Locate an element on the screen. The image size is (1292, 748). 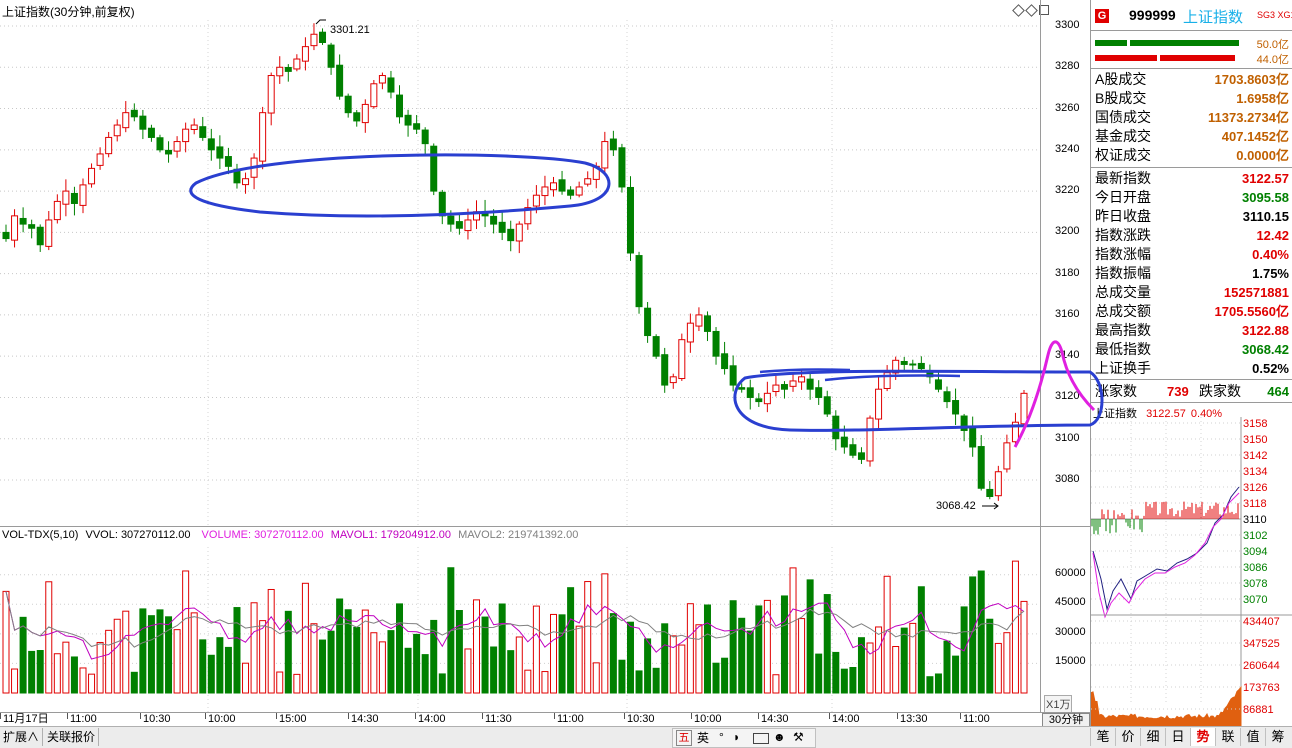
right-tab: 笔 is located at coordinates (1102, 737).